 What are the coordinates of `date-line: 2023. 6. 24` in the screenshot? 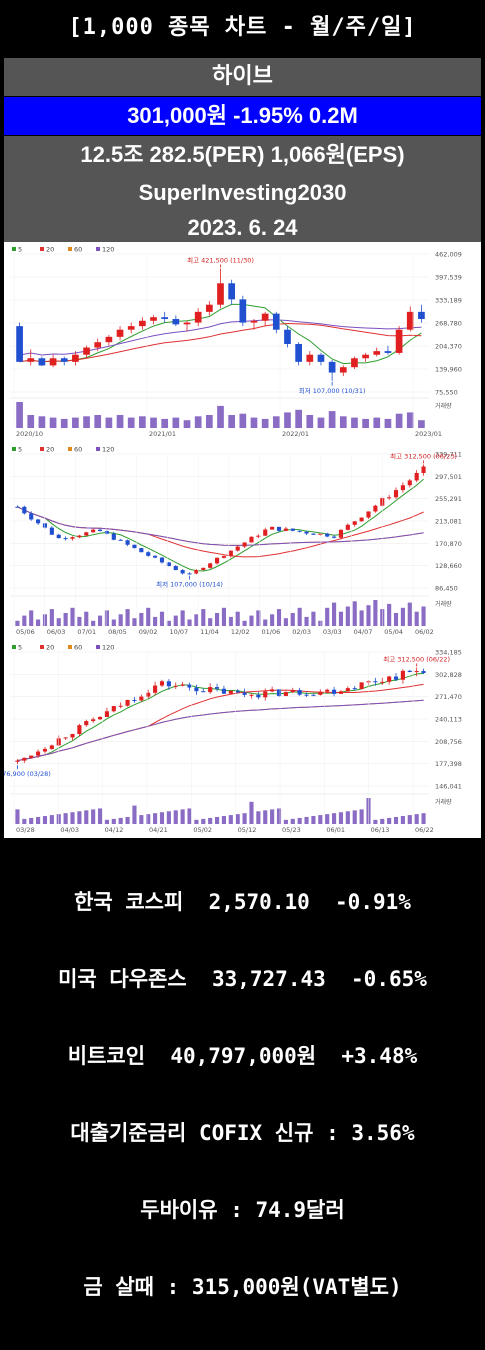 It's located at (242, 227).